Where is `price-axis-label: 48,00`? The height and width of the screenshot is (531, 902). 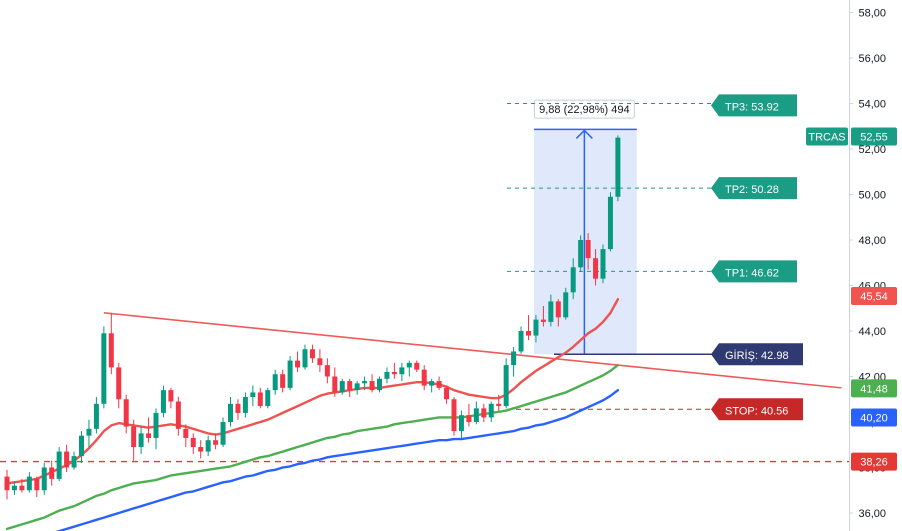
price-axis-label: 48,00 is located at coordinates (872, 241).